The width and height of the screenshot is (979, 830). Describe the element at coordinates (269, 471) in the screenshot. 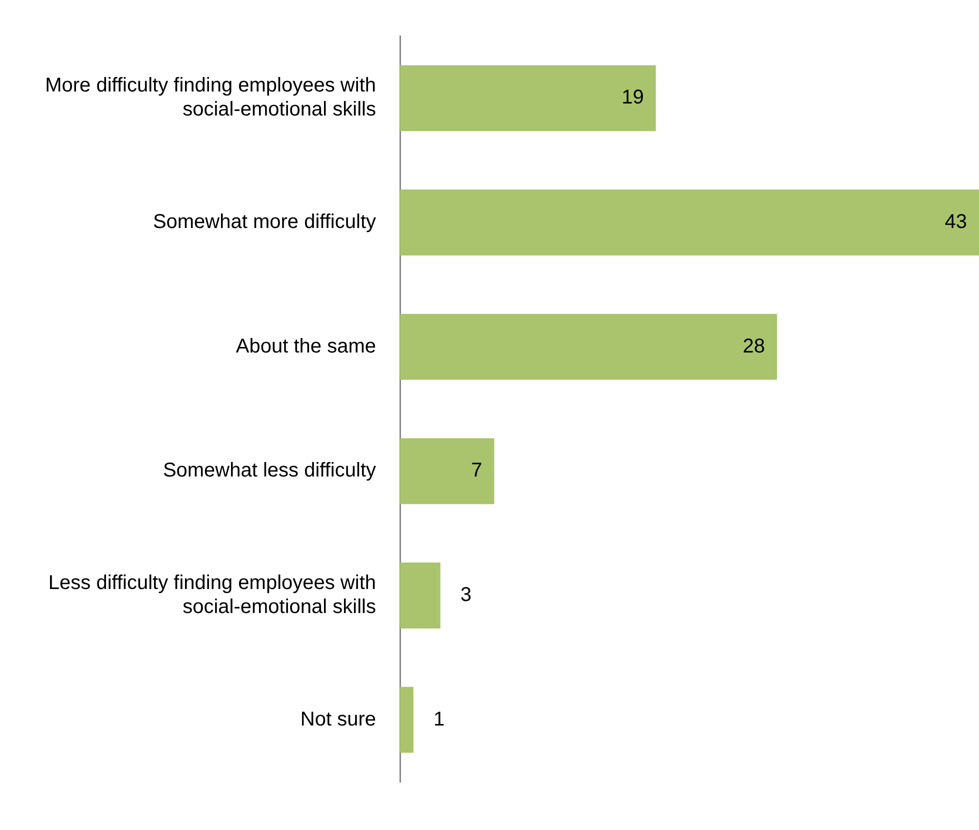

I see `y-tick-label: Somewhat less difficulty` at that location.